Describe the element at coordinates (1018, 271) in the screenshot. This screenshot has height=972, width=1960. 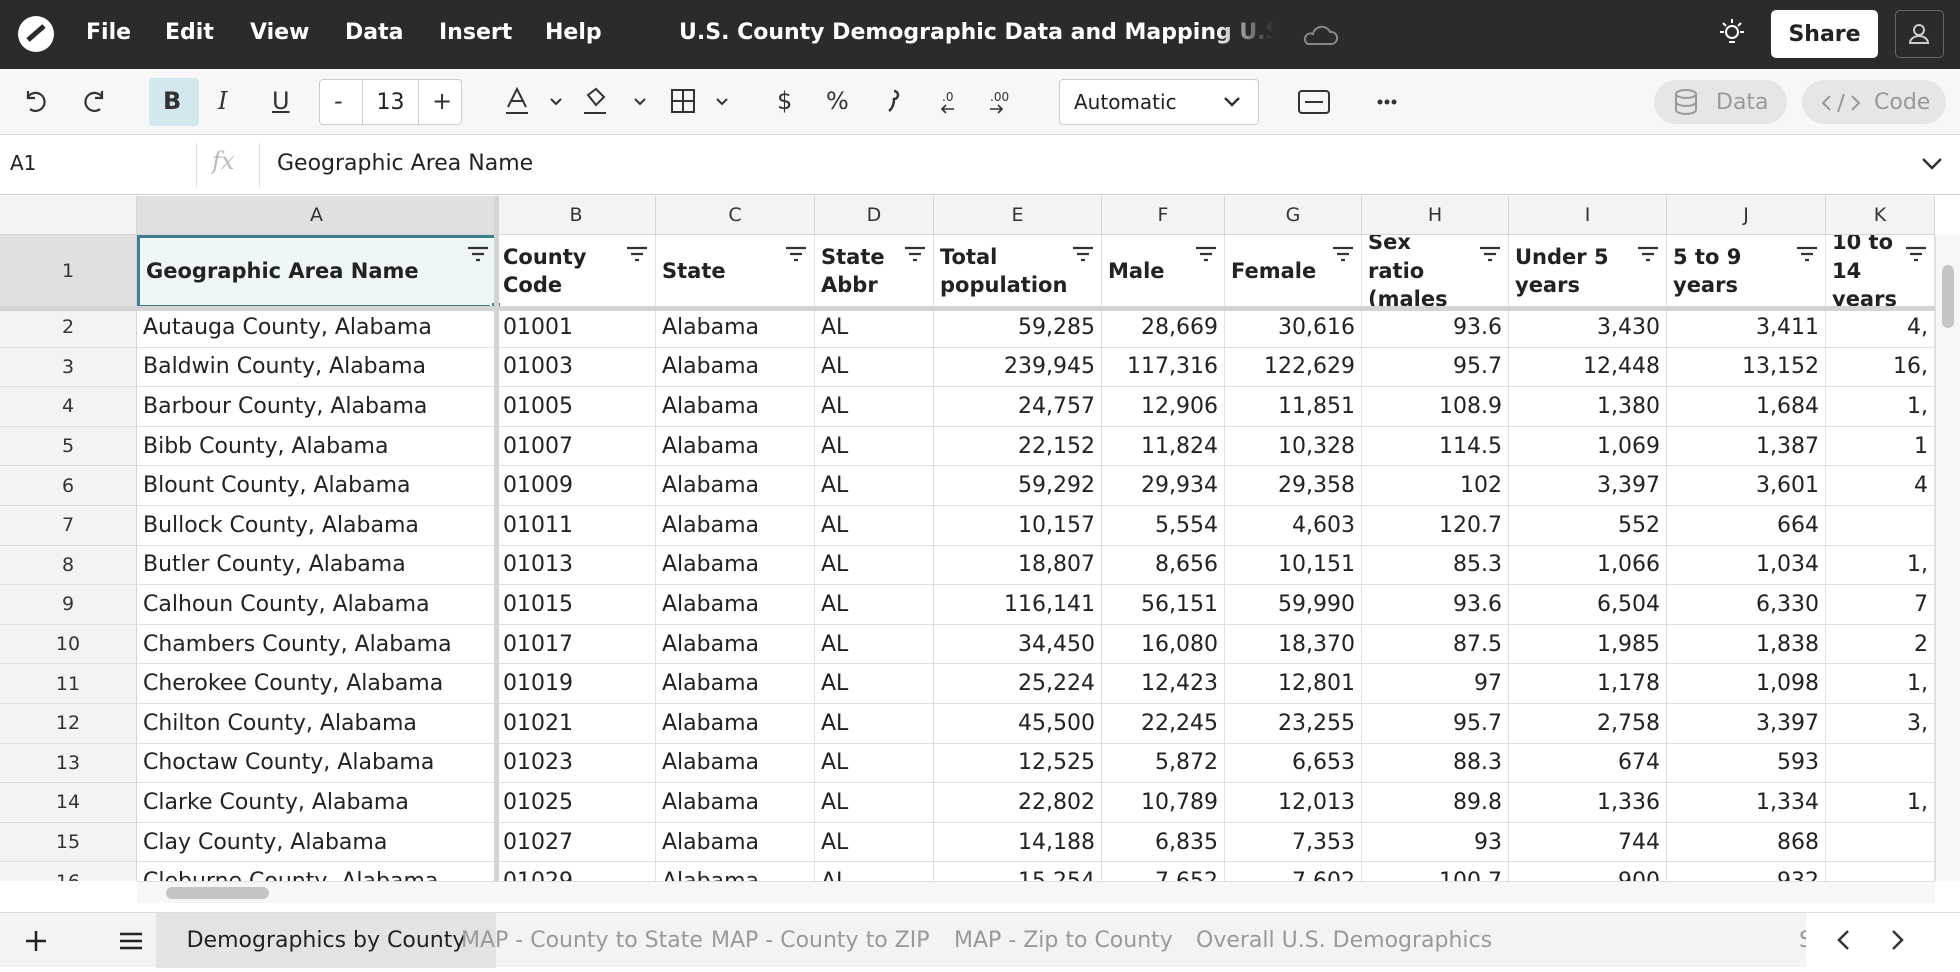
I see `header-cell: Total population` at that location.